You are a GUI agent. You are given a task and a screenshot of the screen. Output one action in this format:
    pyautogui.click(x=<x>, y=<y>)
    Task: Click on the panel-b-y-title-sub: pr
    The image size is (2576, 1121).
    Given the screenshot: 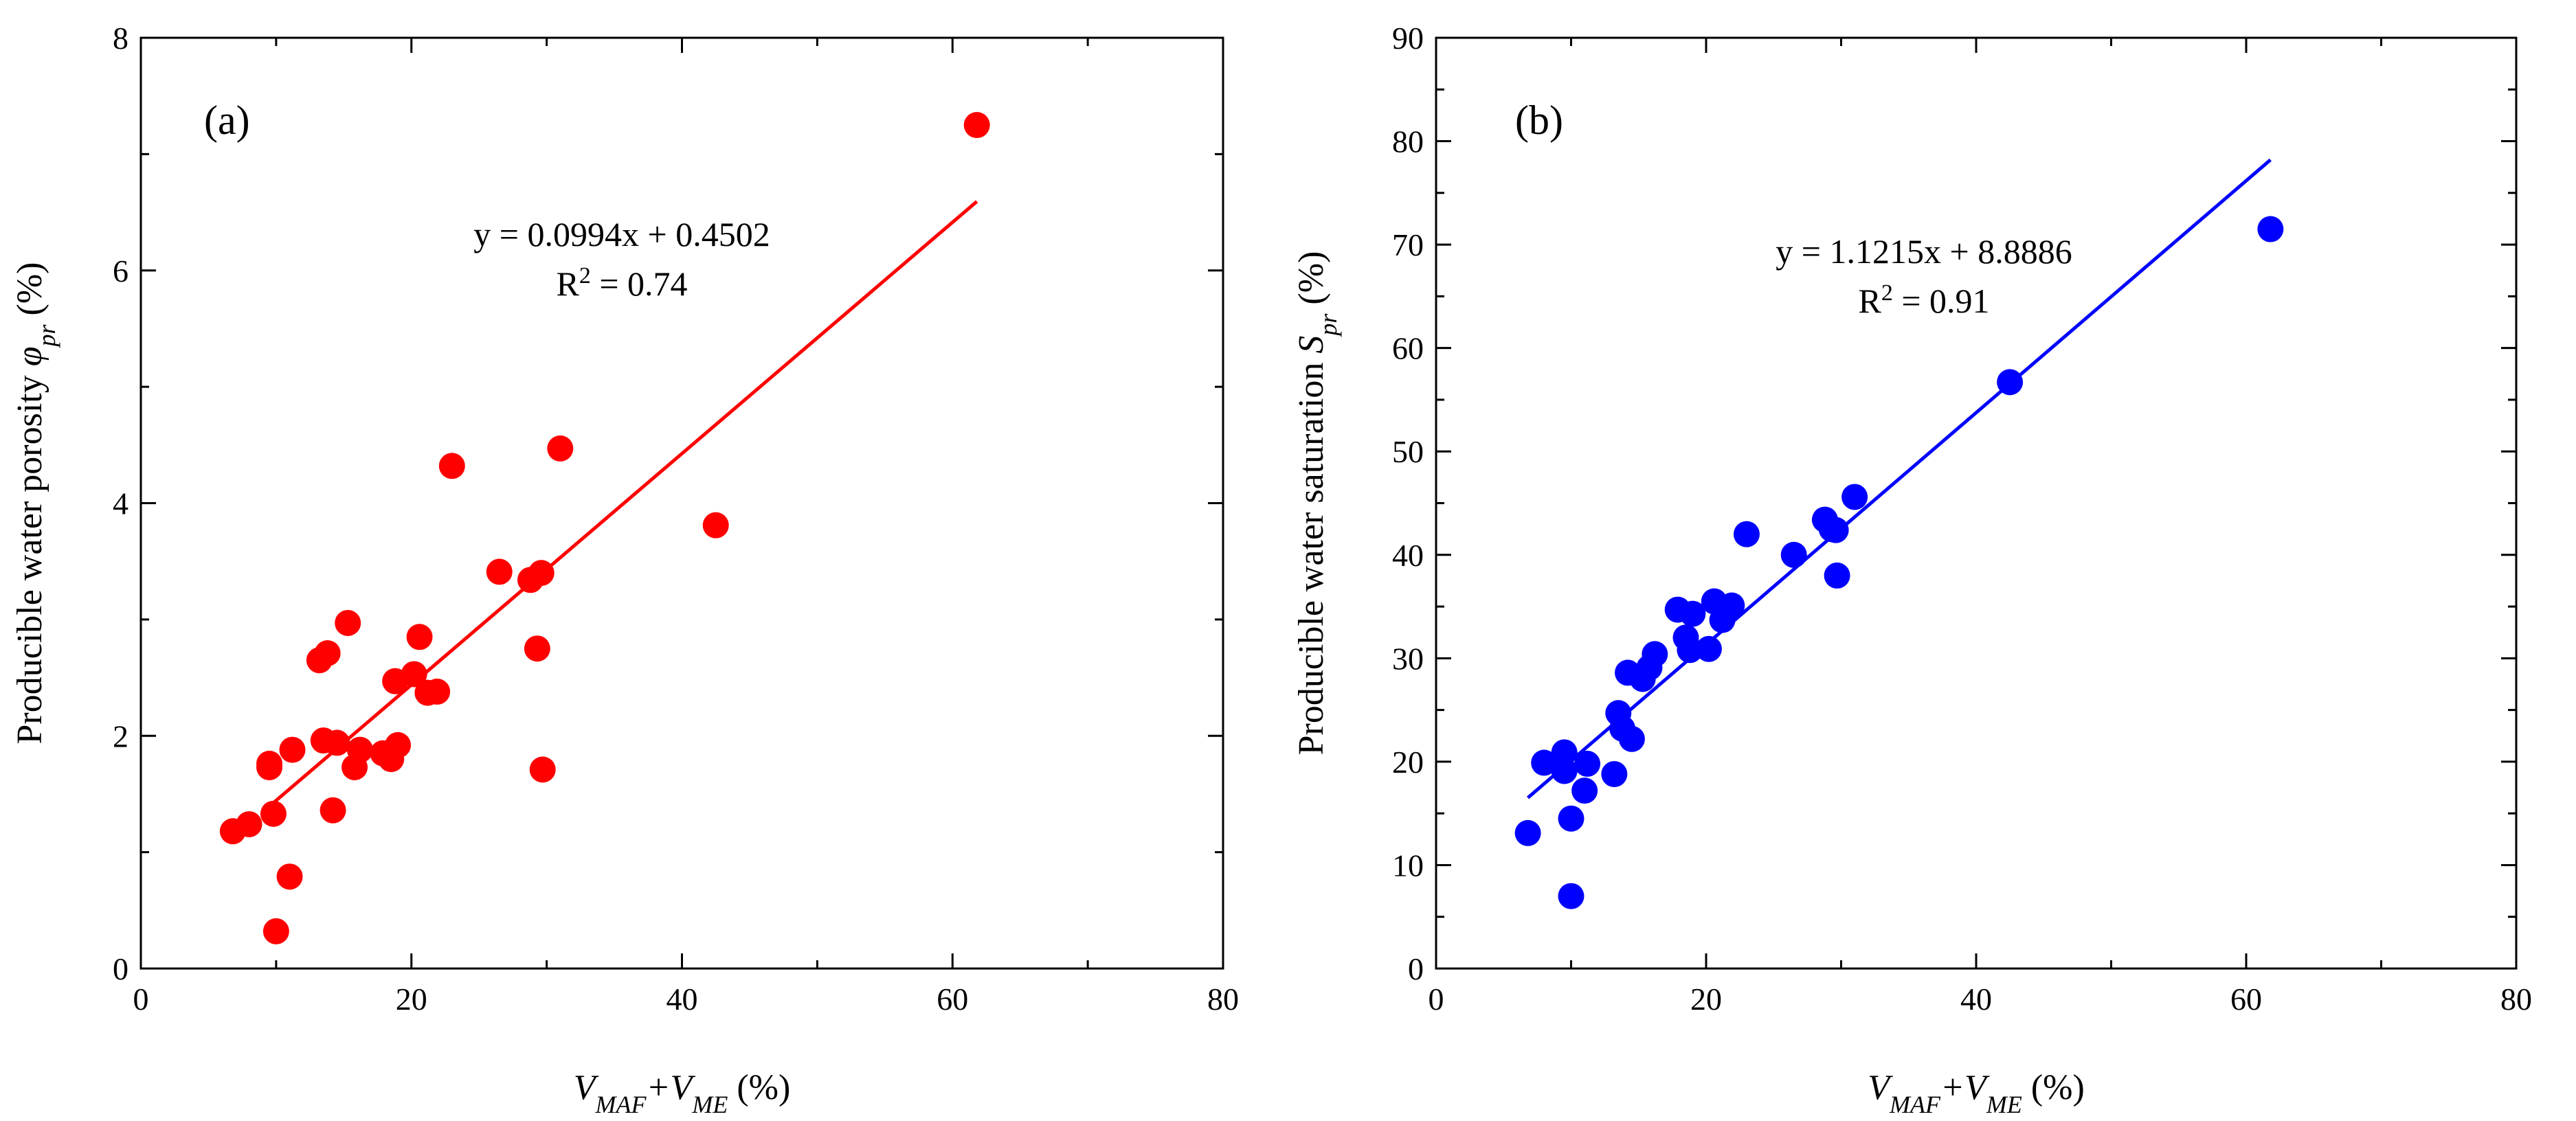 What is the action you would take?
    pyautogui.click(x=1328, y=325)
    